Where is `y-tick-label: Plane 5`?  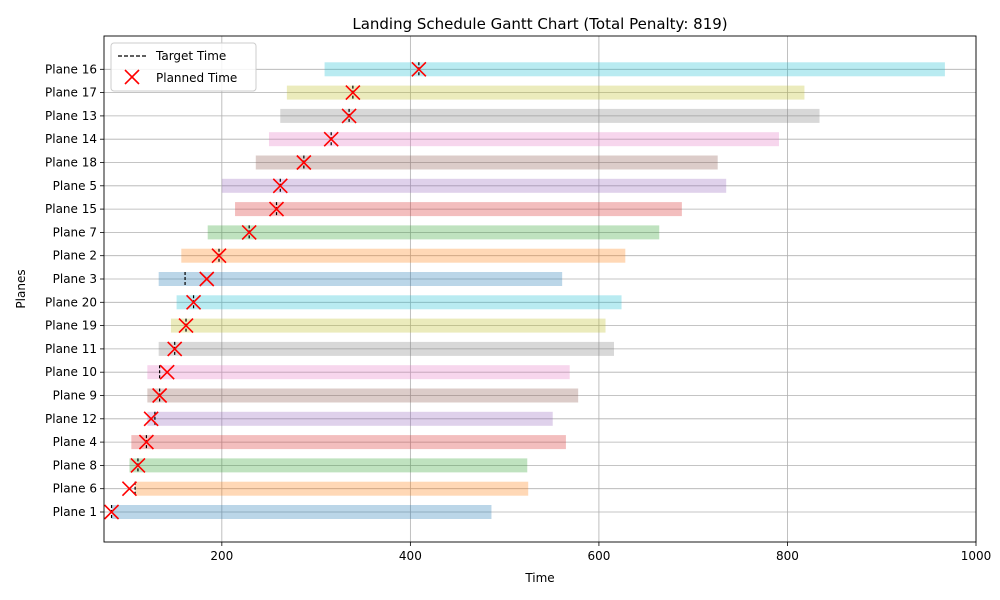 y-tick-label: Plane 5 is located at coordinates (75, 186).